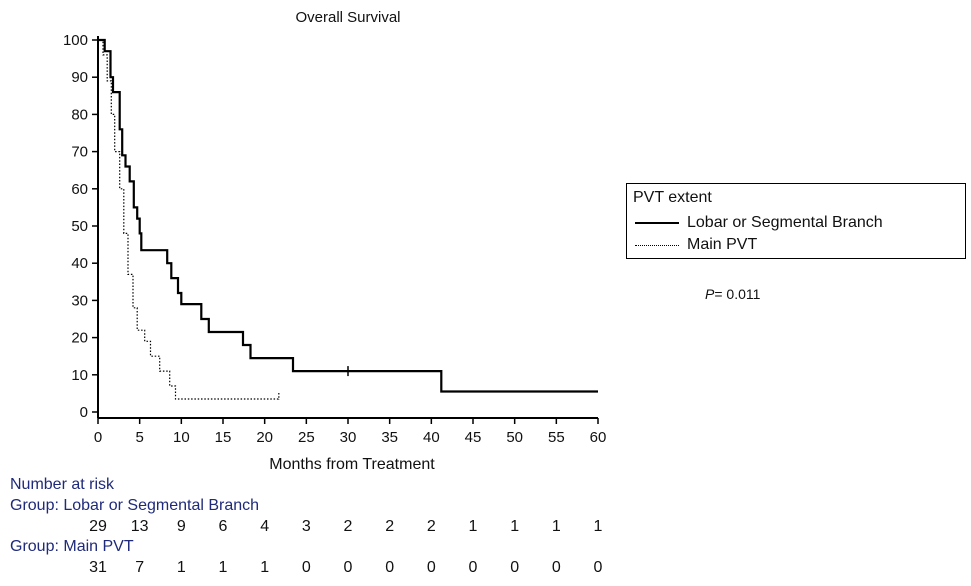 The height and width of the screenshot is (586, 971). I want to click on y-tick-label: 100, so click(75, 40).